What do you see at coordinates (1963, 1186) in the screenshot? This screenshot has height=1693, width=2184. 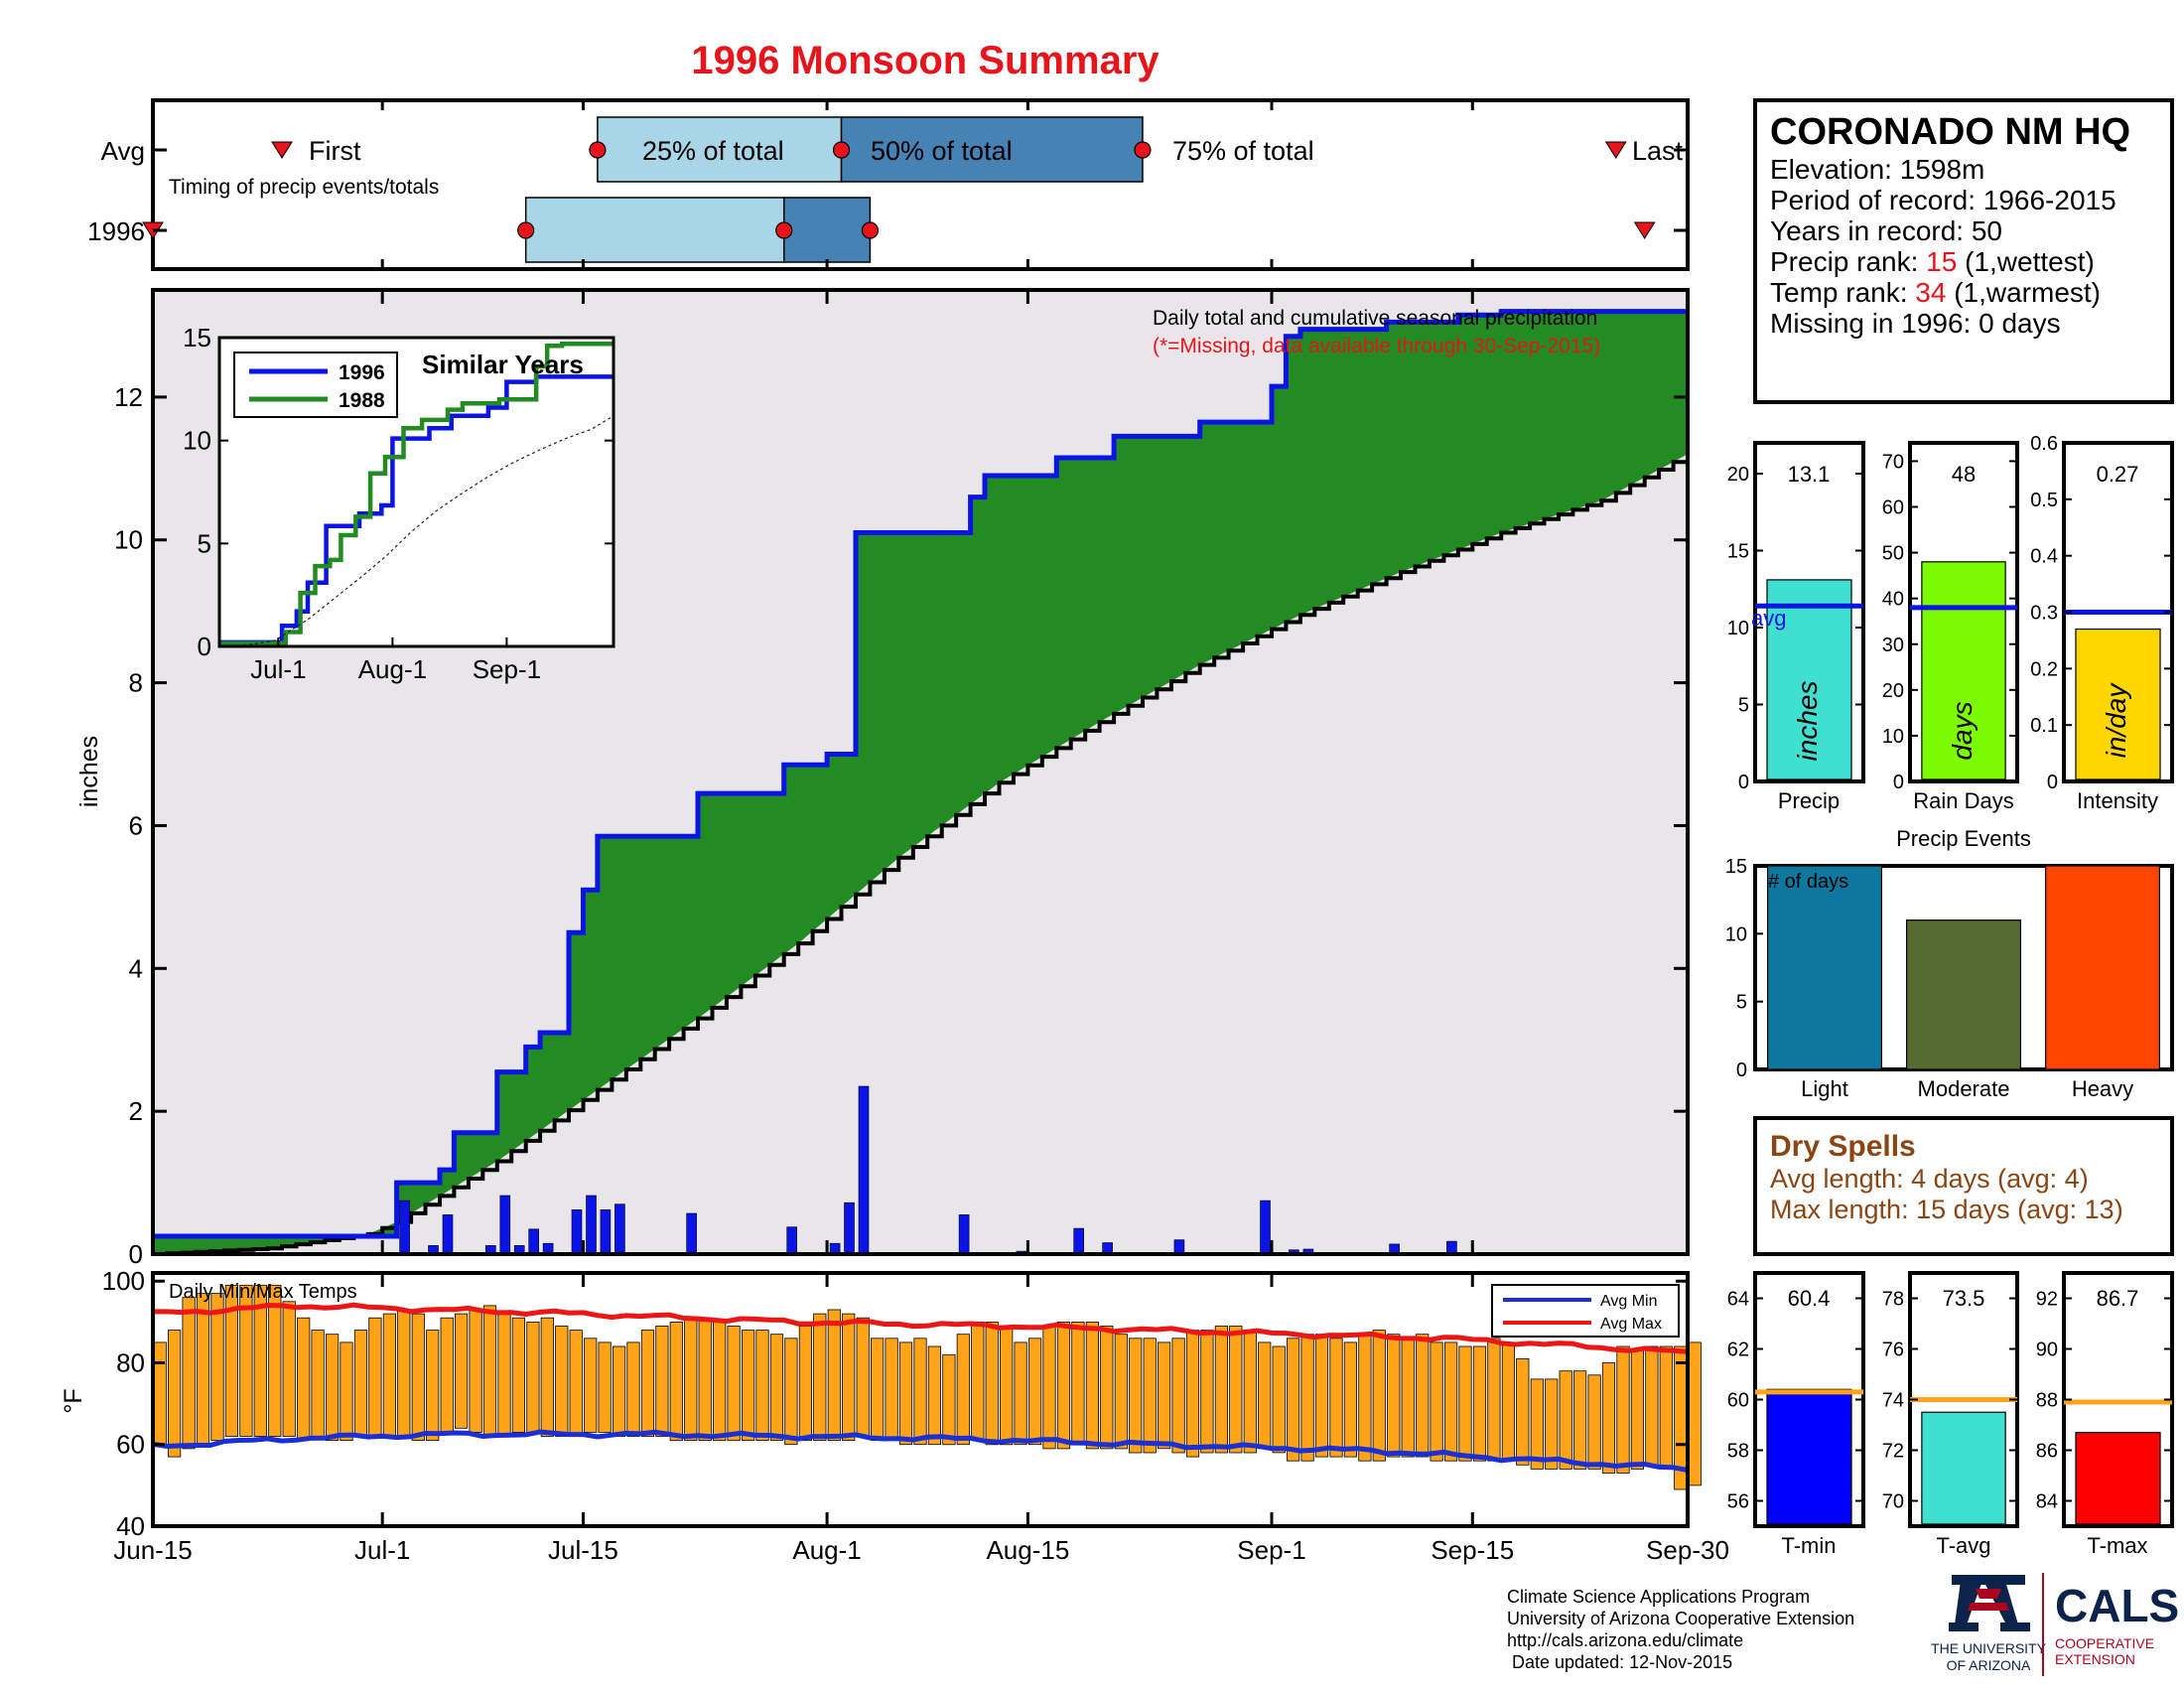 I see `dry-spells-frame` at bounding box center [1963, 1186].